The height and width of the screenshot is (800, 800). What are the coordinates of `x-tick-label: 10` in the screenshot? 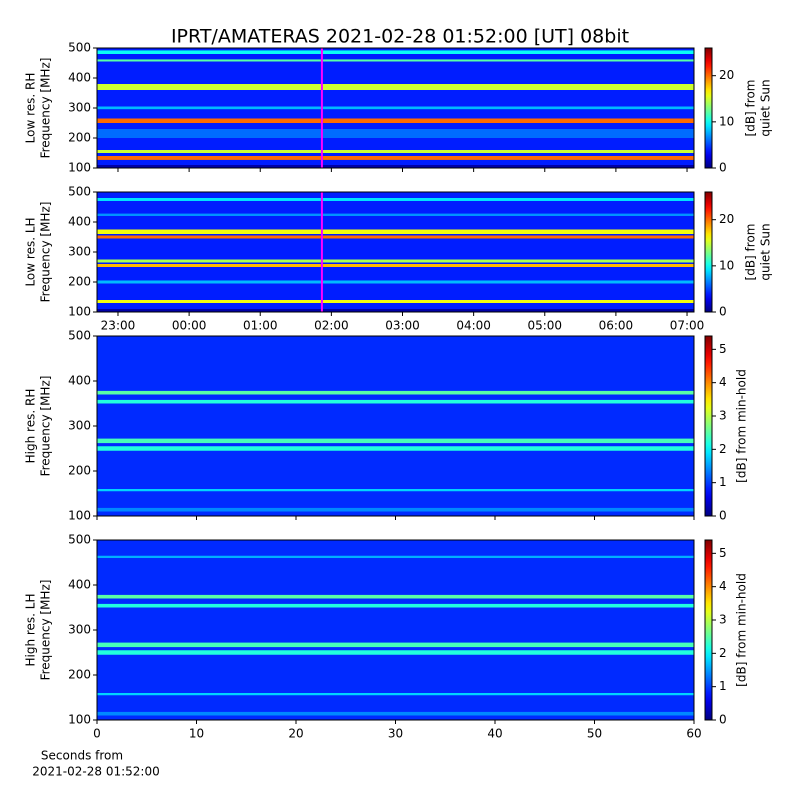 It's located at (196, 734).